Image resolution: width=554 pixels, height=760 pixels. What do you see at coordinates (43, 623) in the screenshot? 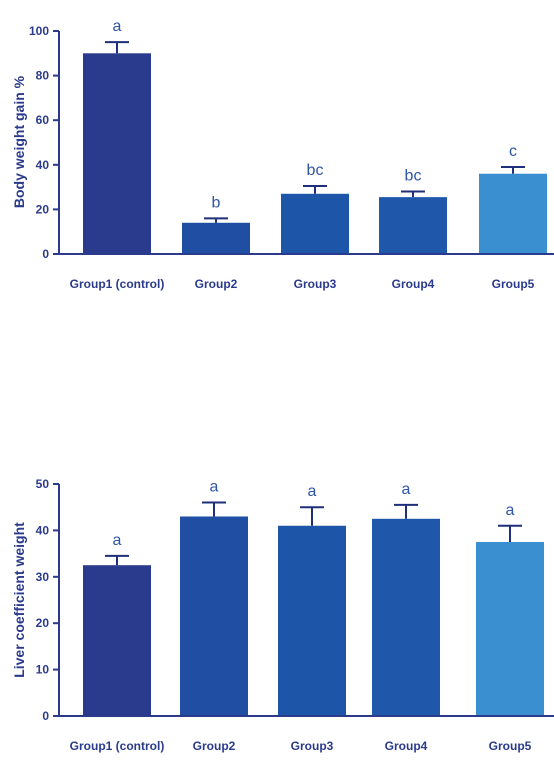
I see `y-tick-label-2-2: 20` at bounding box center [43, 623].